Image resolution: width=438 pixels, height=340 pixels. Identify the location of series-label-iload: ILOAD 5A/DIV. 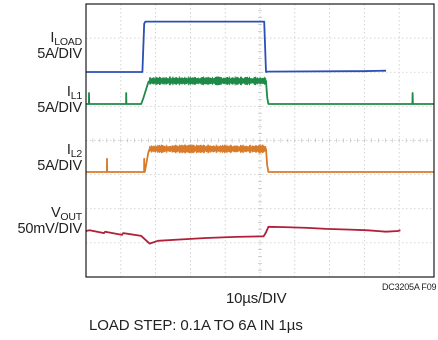
(59, 46).